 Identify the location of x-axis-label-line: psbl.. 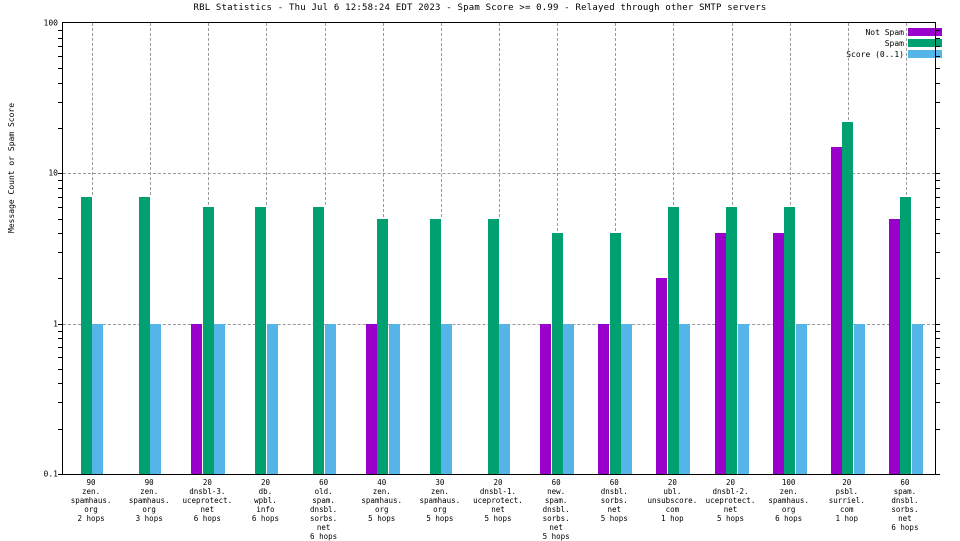
(847, 491).